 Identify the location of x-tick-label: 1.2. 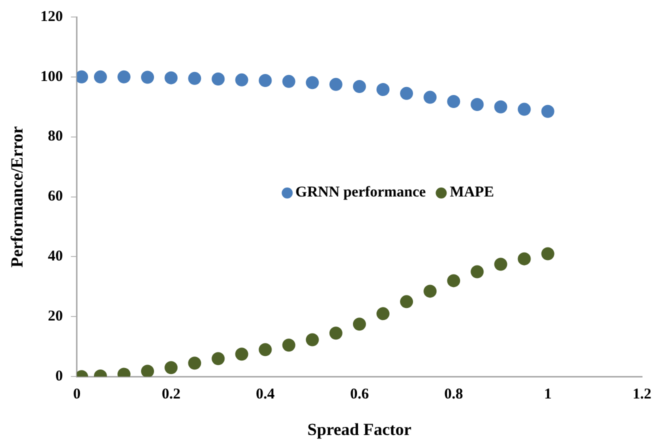
(642, 394).